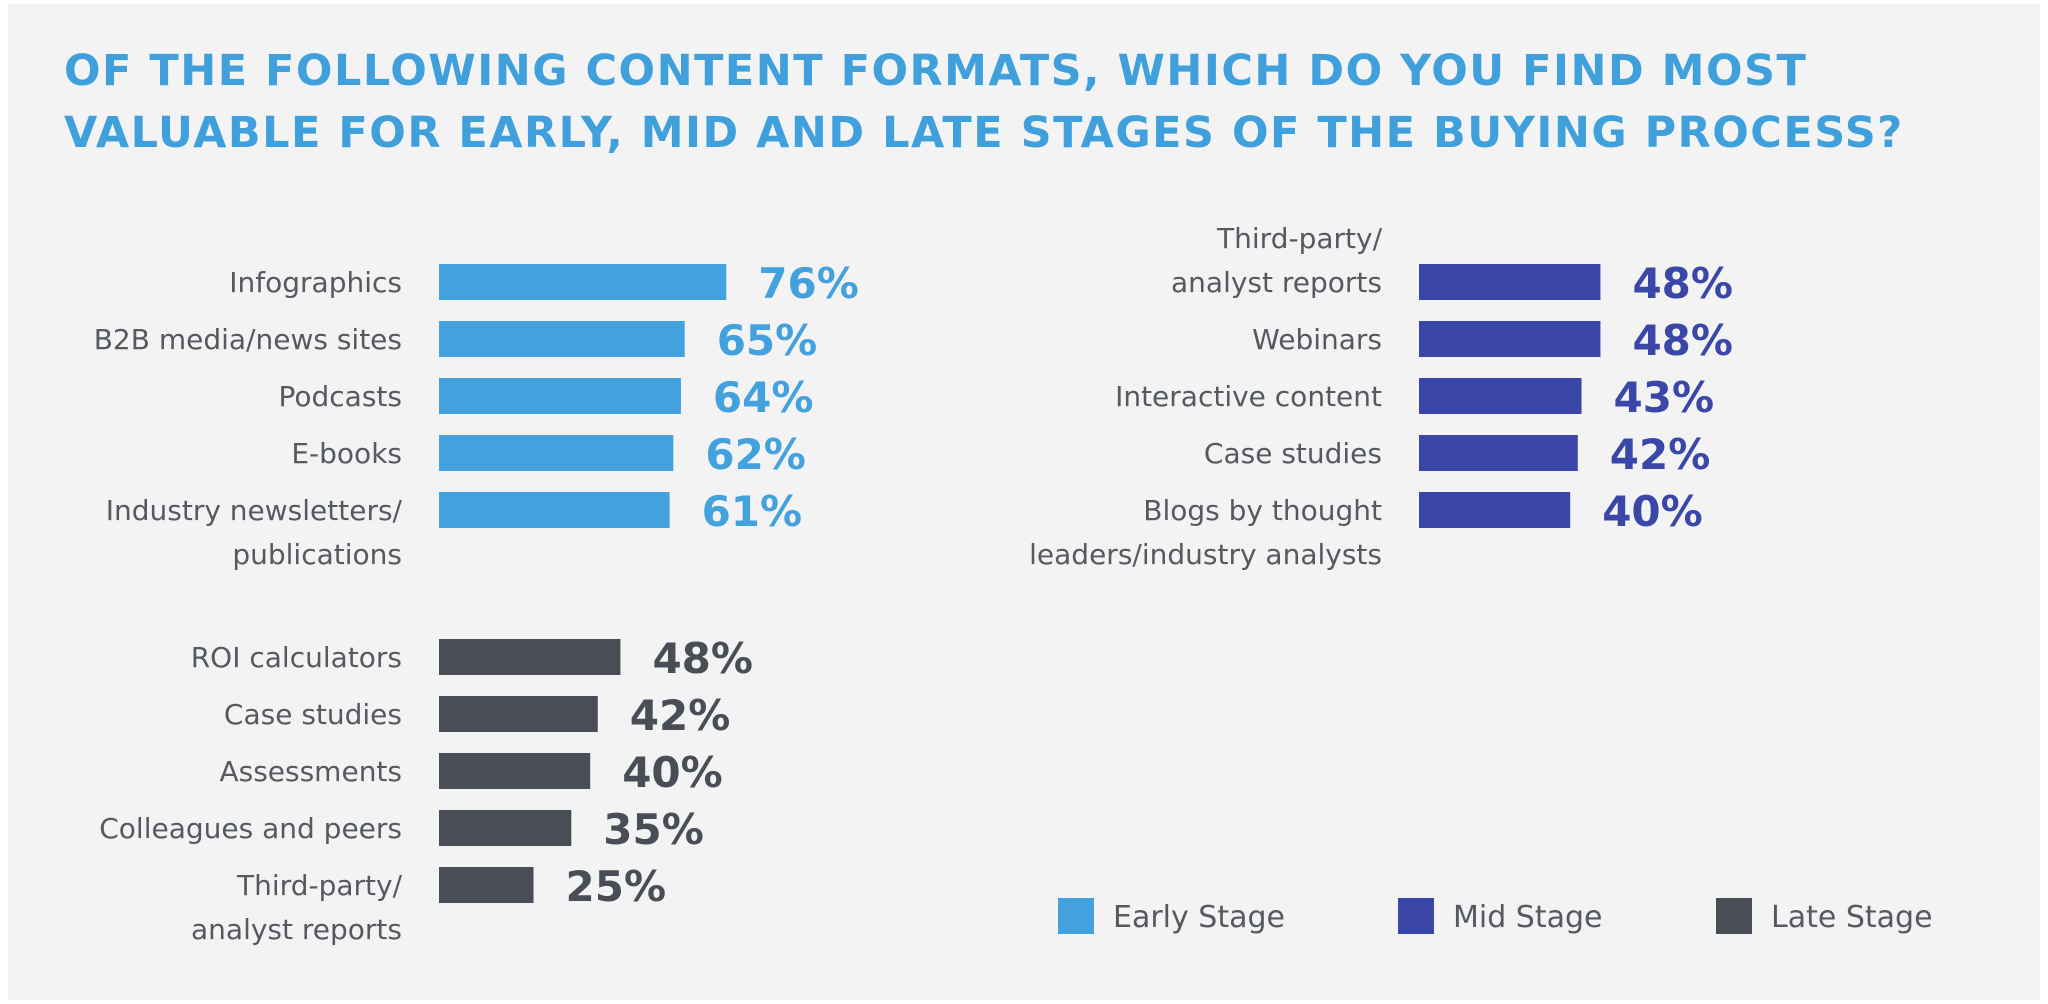 The image size is (2048, 1004). I want to click on legend-item: Late Stage, so click(1824, 916).